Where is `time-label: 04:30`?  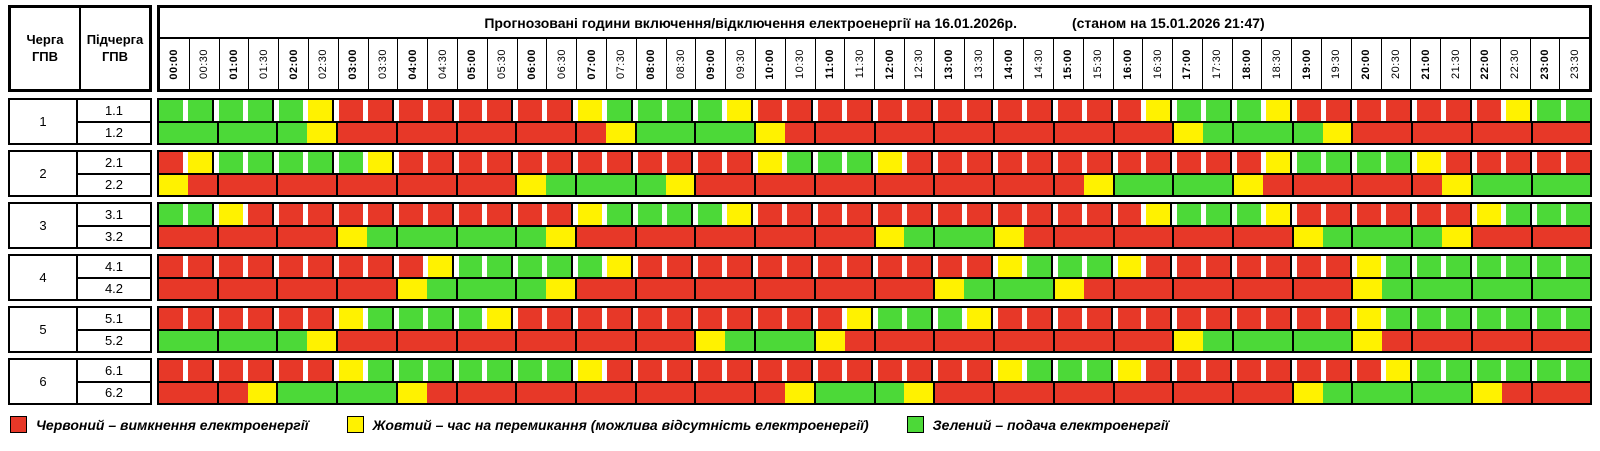
time-label: 04:30 is located at coordinates (443, 64).